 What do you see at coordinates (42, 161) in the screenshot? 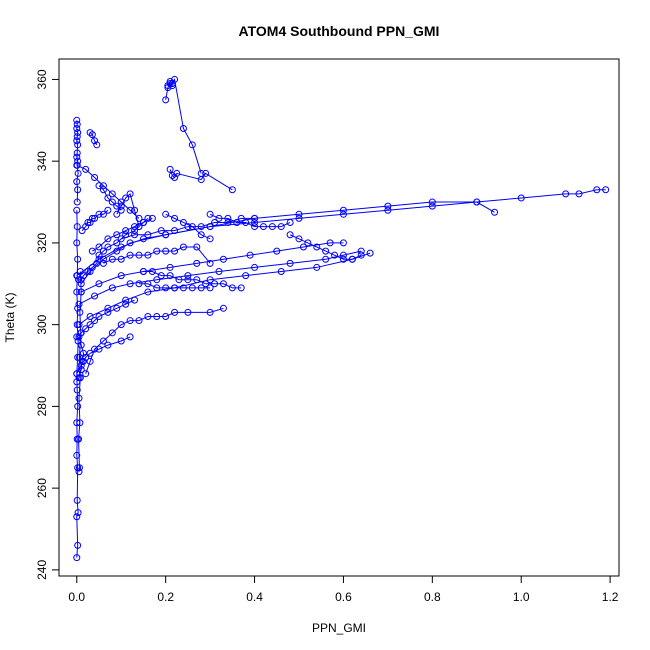
I see `y-tick-label: 340` at bounding box center [42, 161].